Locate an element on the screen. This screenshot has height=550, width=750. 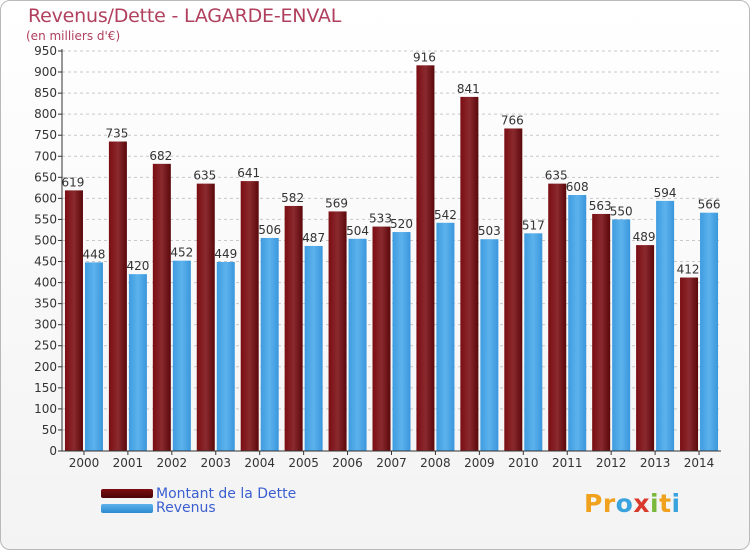
y-tick-label: 750 is located at coordinates (45, 135).